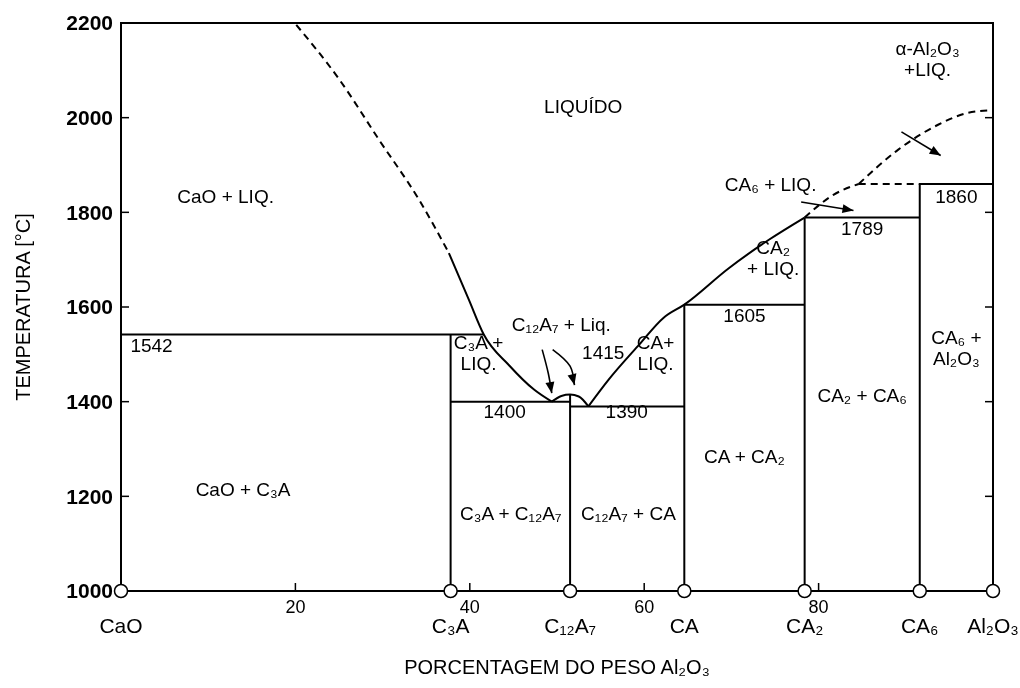  I want to click on annotation: LIQUÍDO, so click(583, 106).